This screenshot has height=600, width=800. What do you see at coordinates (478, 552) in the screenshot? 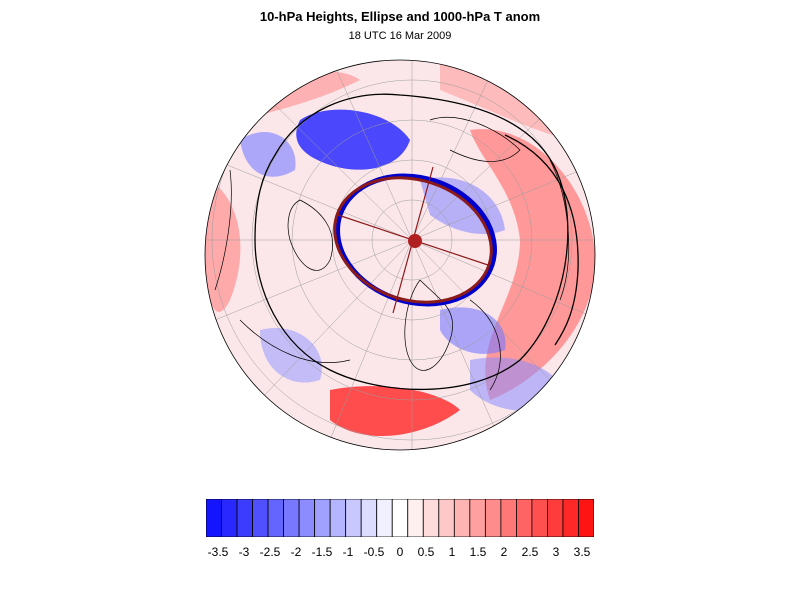
I see `colorbar-tick-label: 1.5` at bounding box center [478, 552].